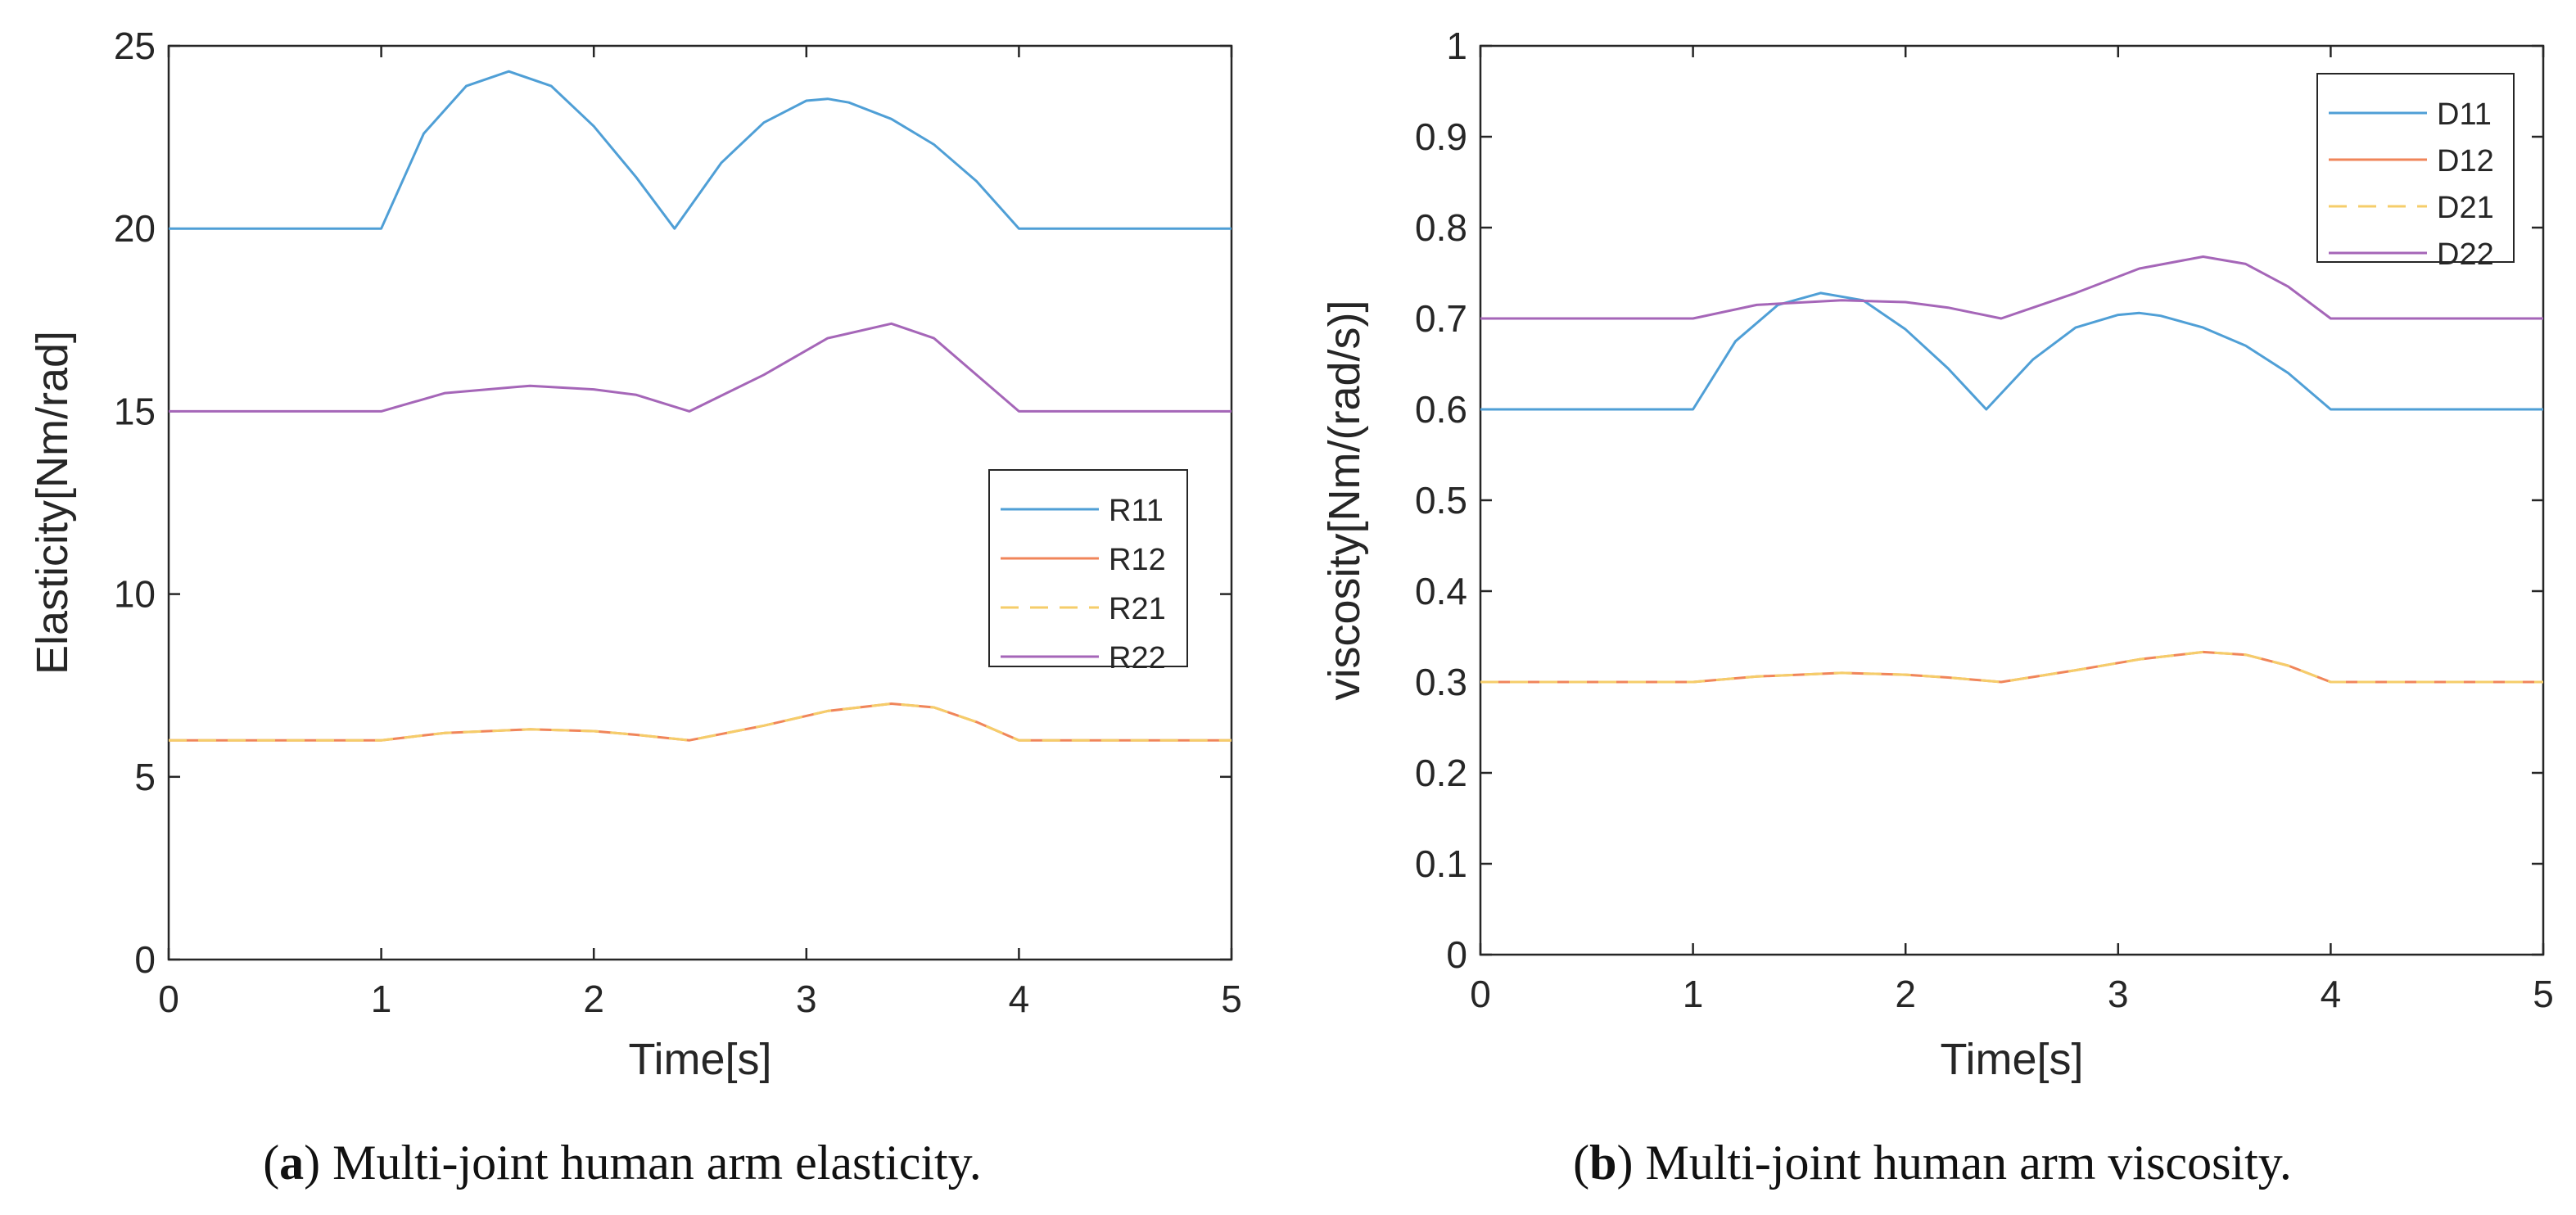 This screenshot has height=1215, width=2576. Describe the element at coordinates (1441, 410) in the screenshot. I see `y-tick-label: 0.6` at that location.